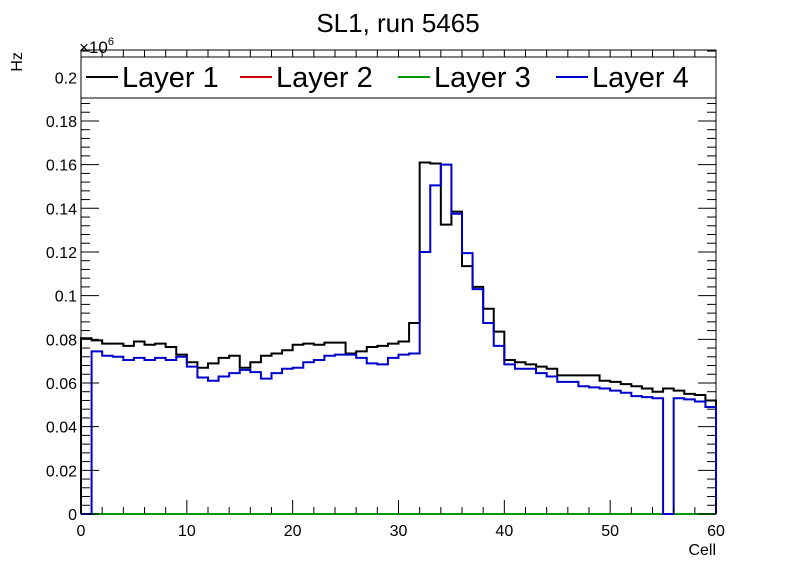  I want to click on y-tick-label: 0.18, so click(61, 122).